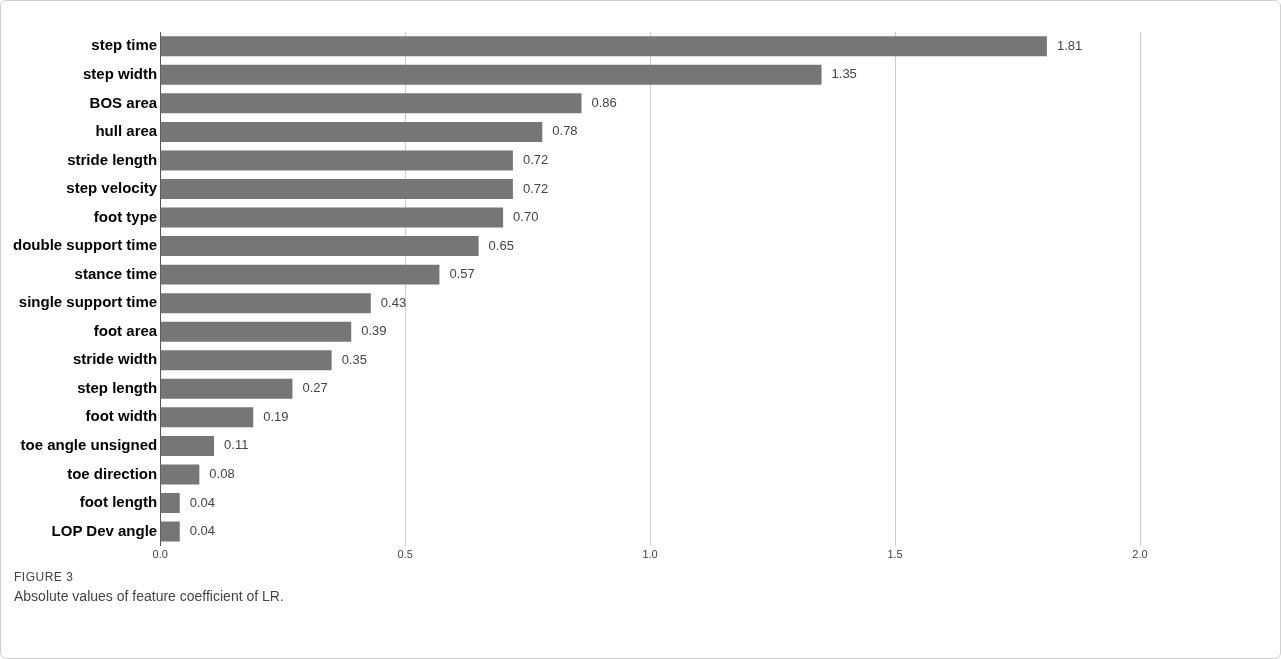  I want to click on x-tick-label: 0.0, so click(160, 554).